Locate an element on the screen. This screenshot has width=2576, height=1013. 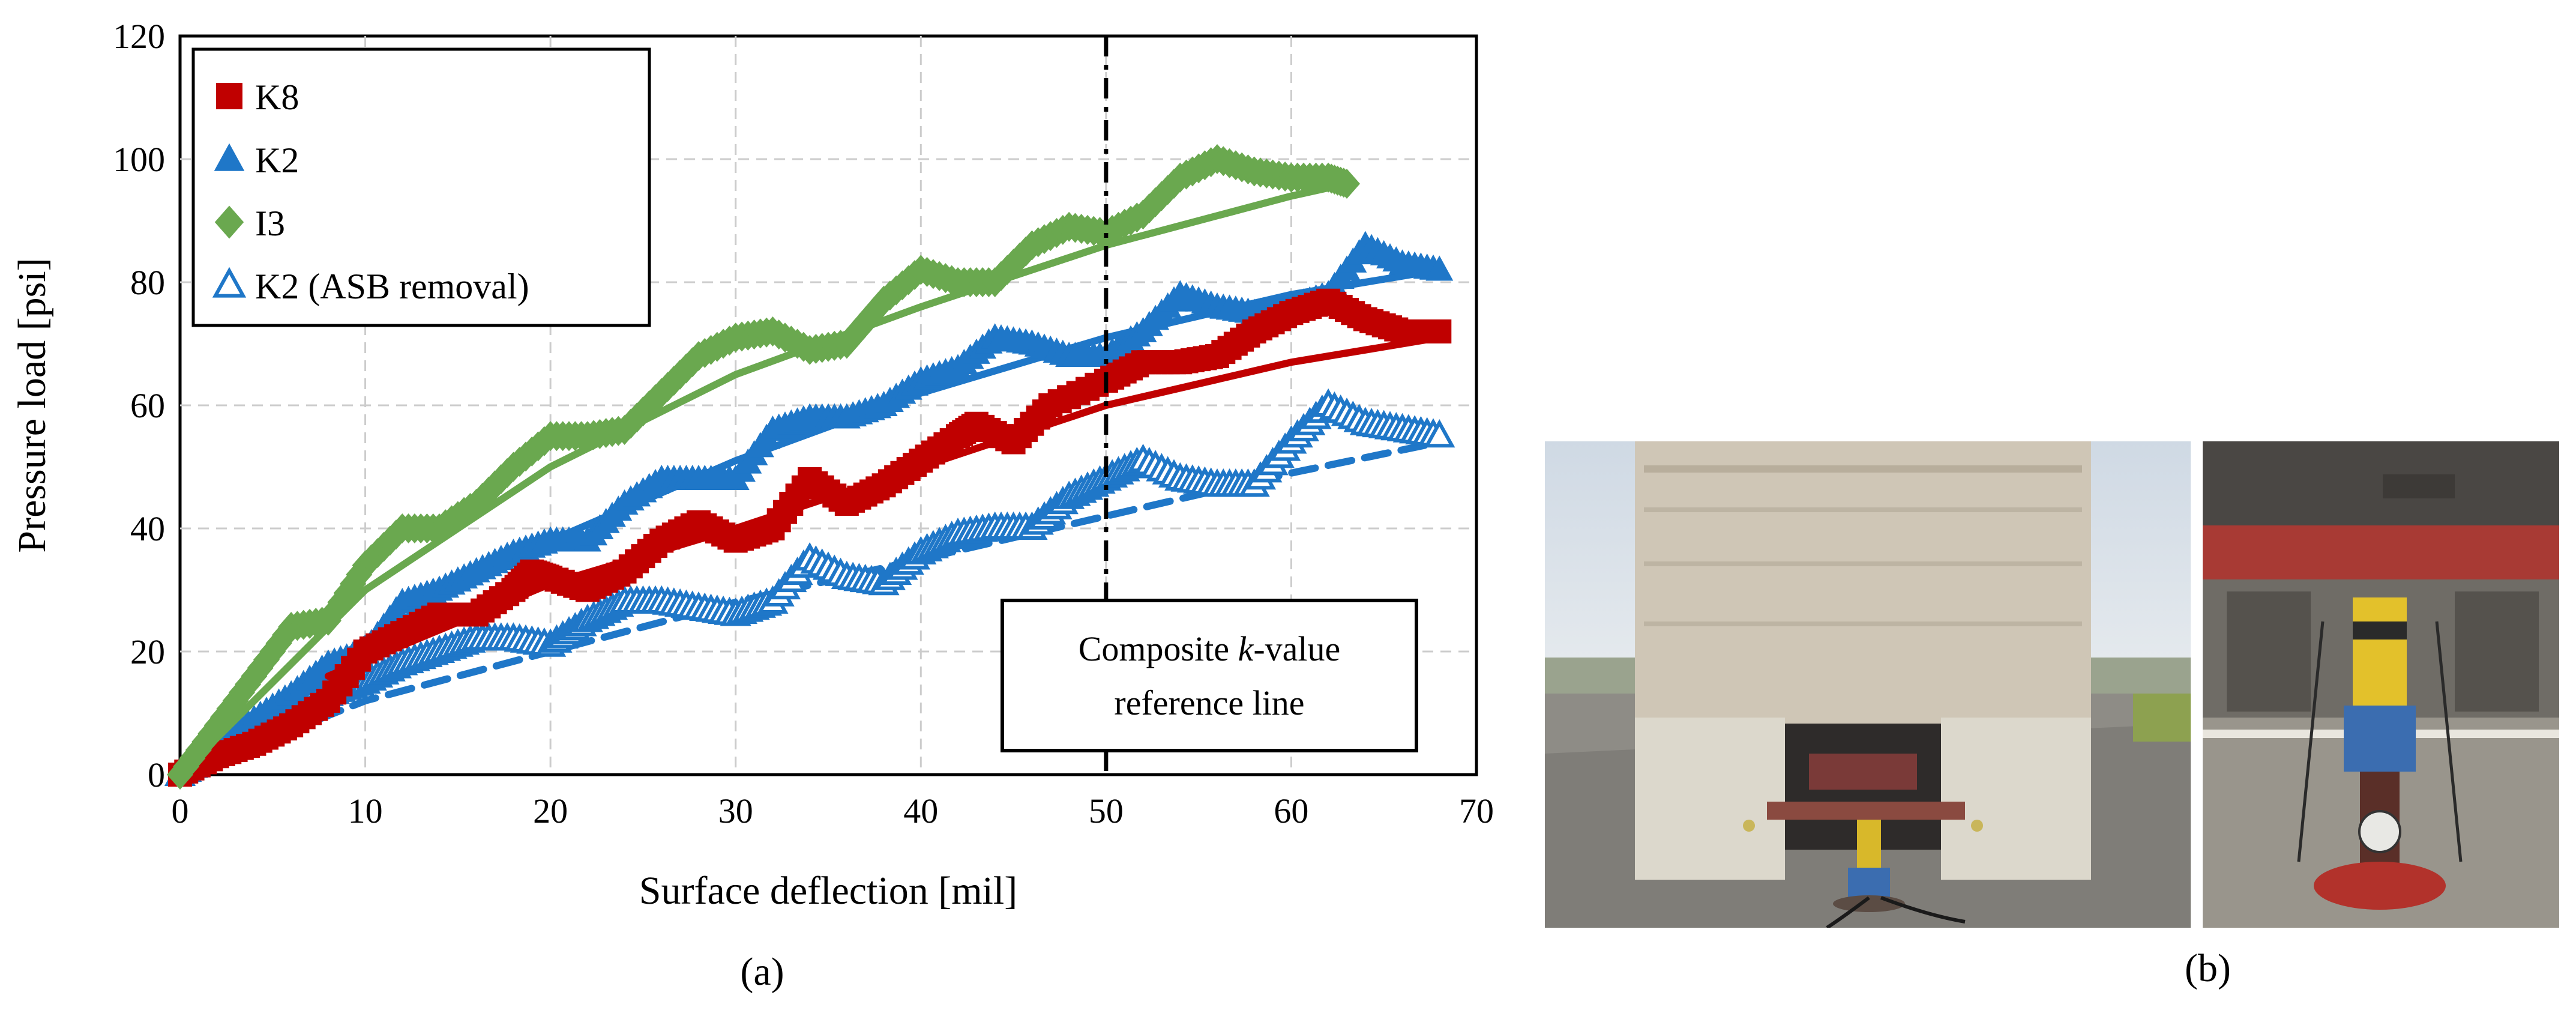
x-tick-label: 60 is located at coordinates (1291, 810).